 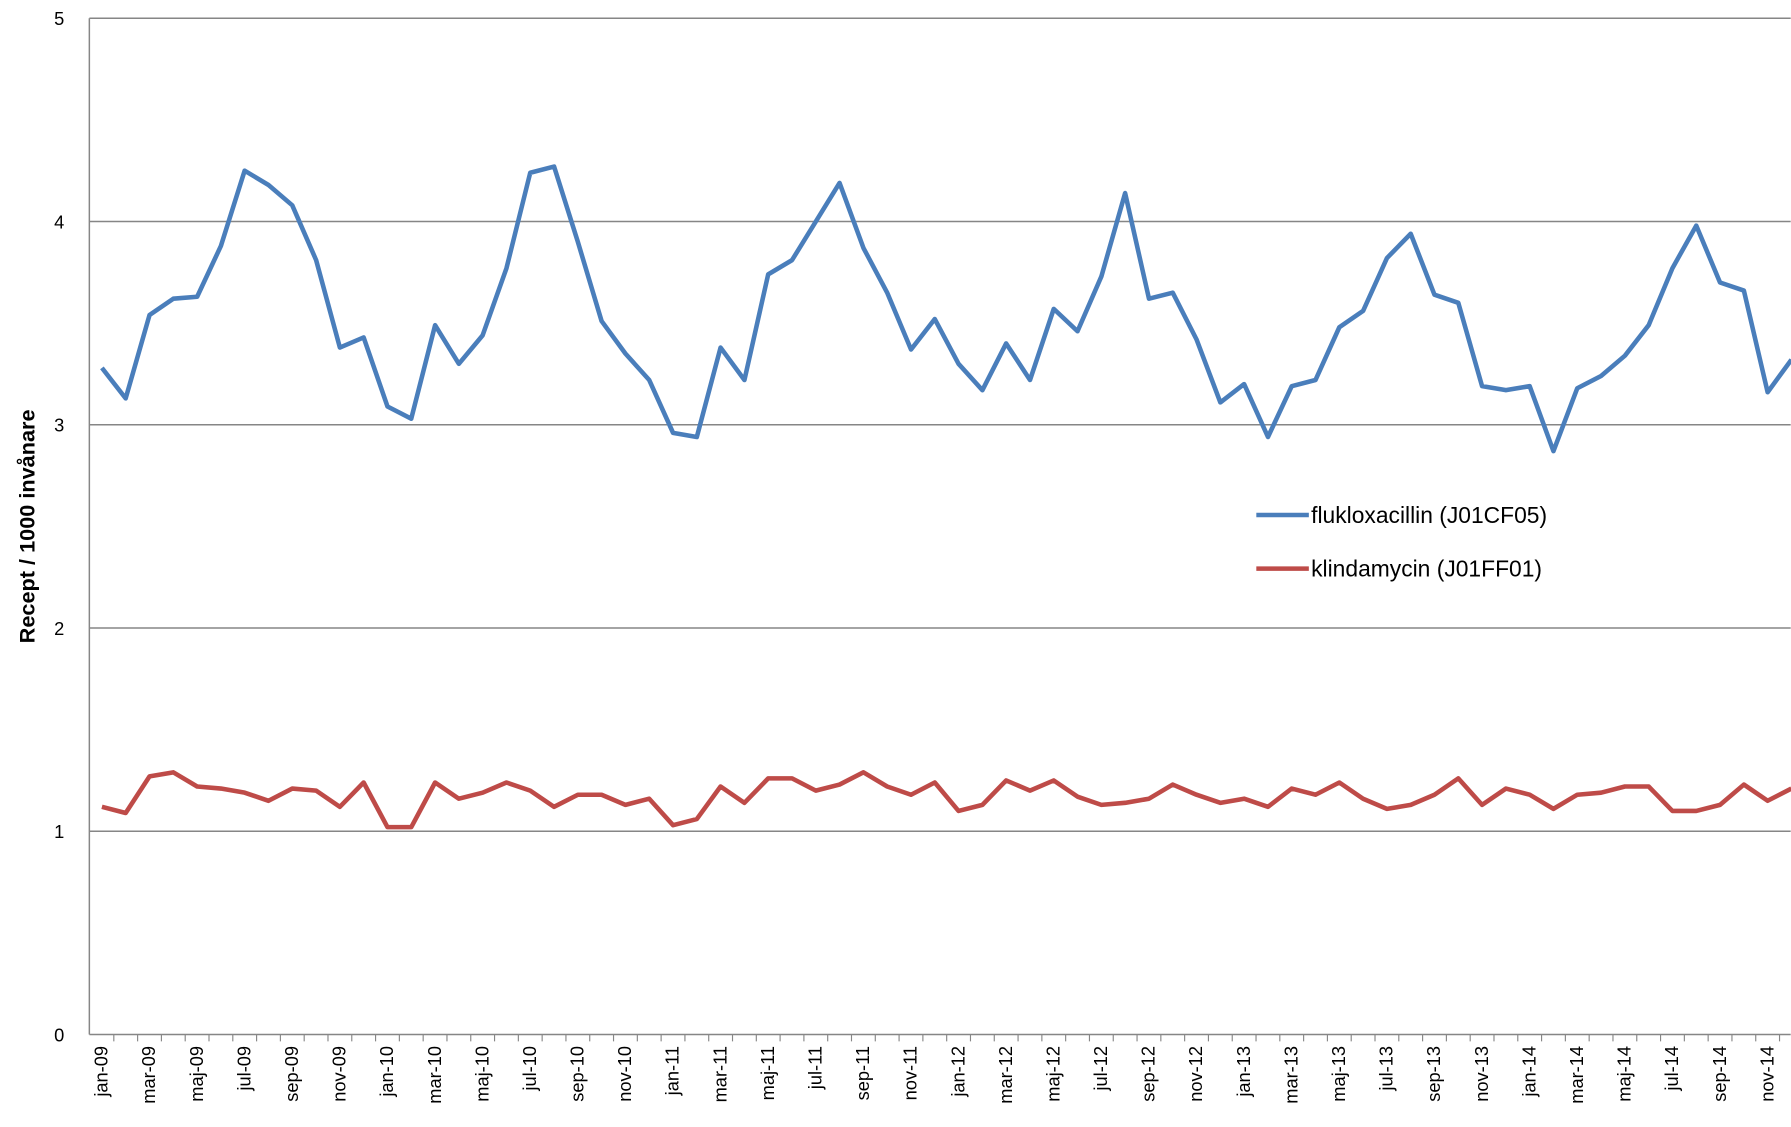 I want to click on data-line, so click(x=946, y=800).